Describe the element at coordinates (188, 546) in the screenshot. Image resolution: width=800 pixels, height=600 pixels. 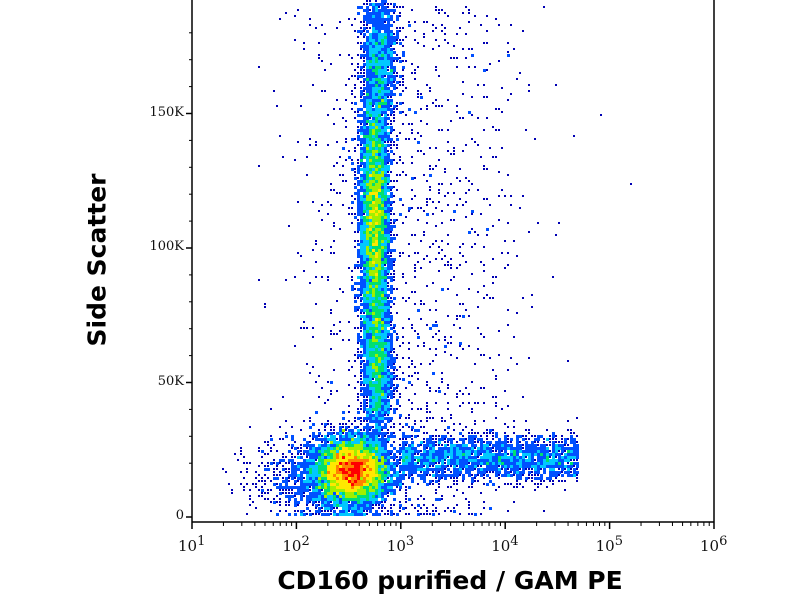
I see `x-tick-base: 10` at that location.